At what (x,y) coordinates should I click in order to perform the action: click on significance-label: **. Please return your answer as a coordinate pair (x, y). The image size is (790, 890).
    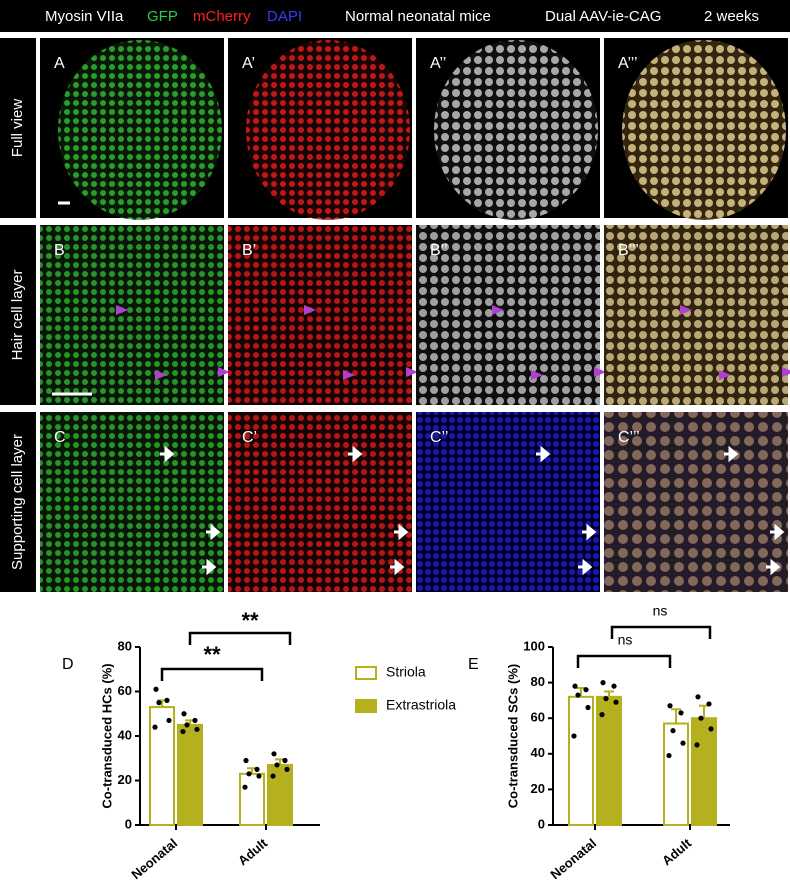
    Looking at the image, I should click on (212, 654).